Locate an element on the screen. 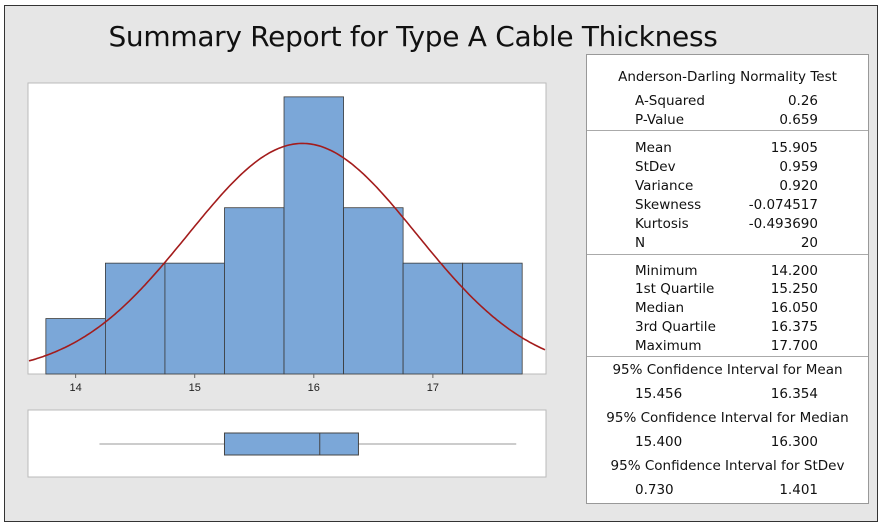 This screenshot has width=882, height=527. ci-mean-title: 95% Confidence Interval for Mean is located at coordinates (727, 370).